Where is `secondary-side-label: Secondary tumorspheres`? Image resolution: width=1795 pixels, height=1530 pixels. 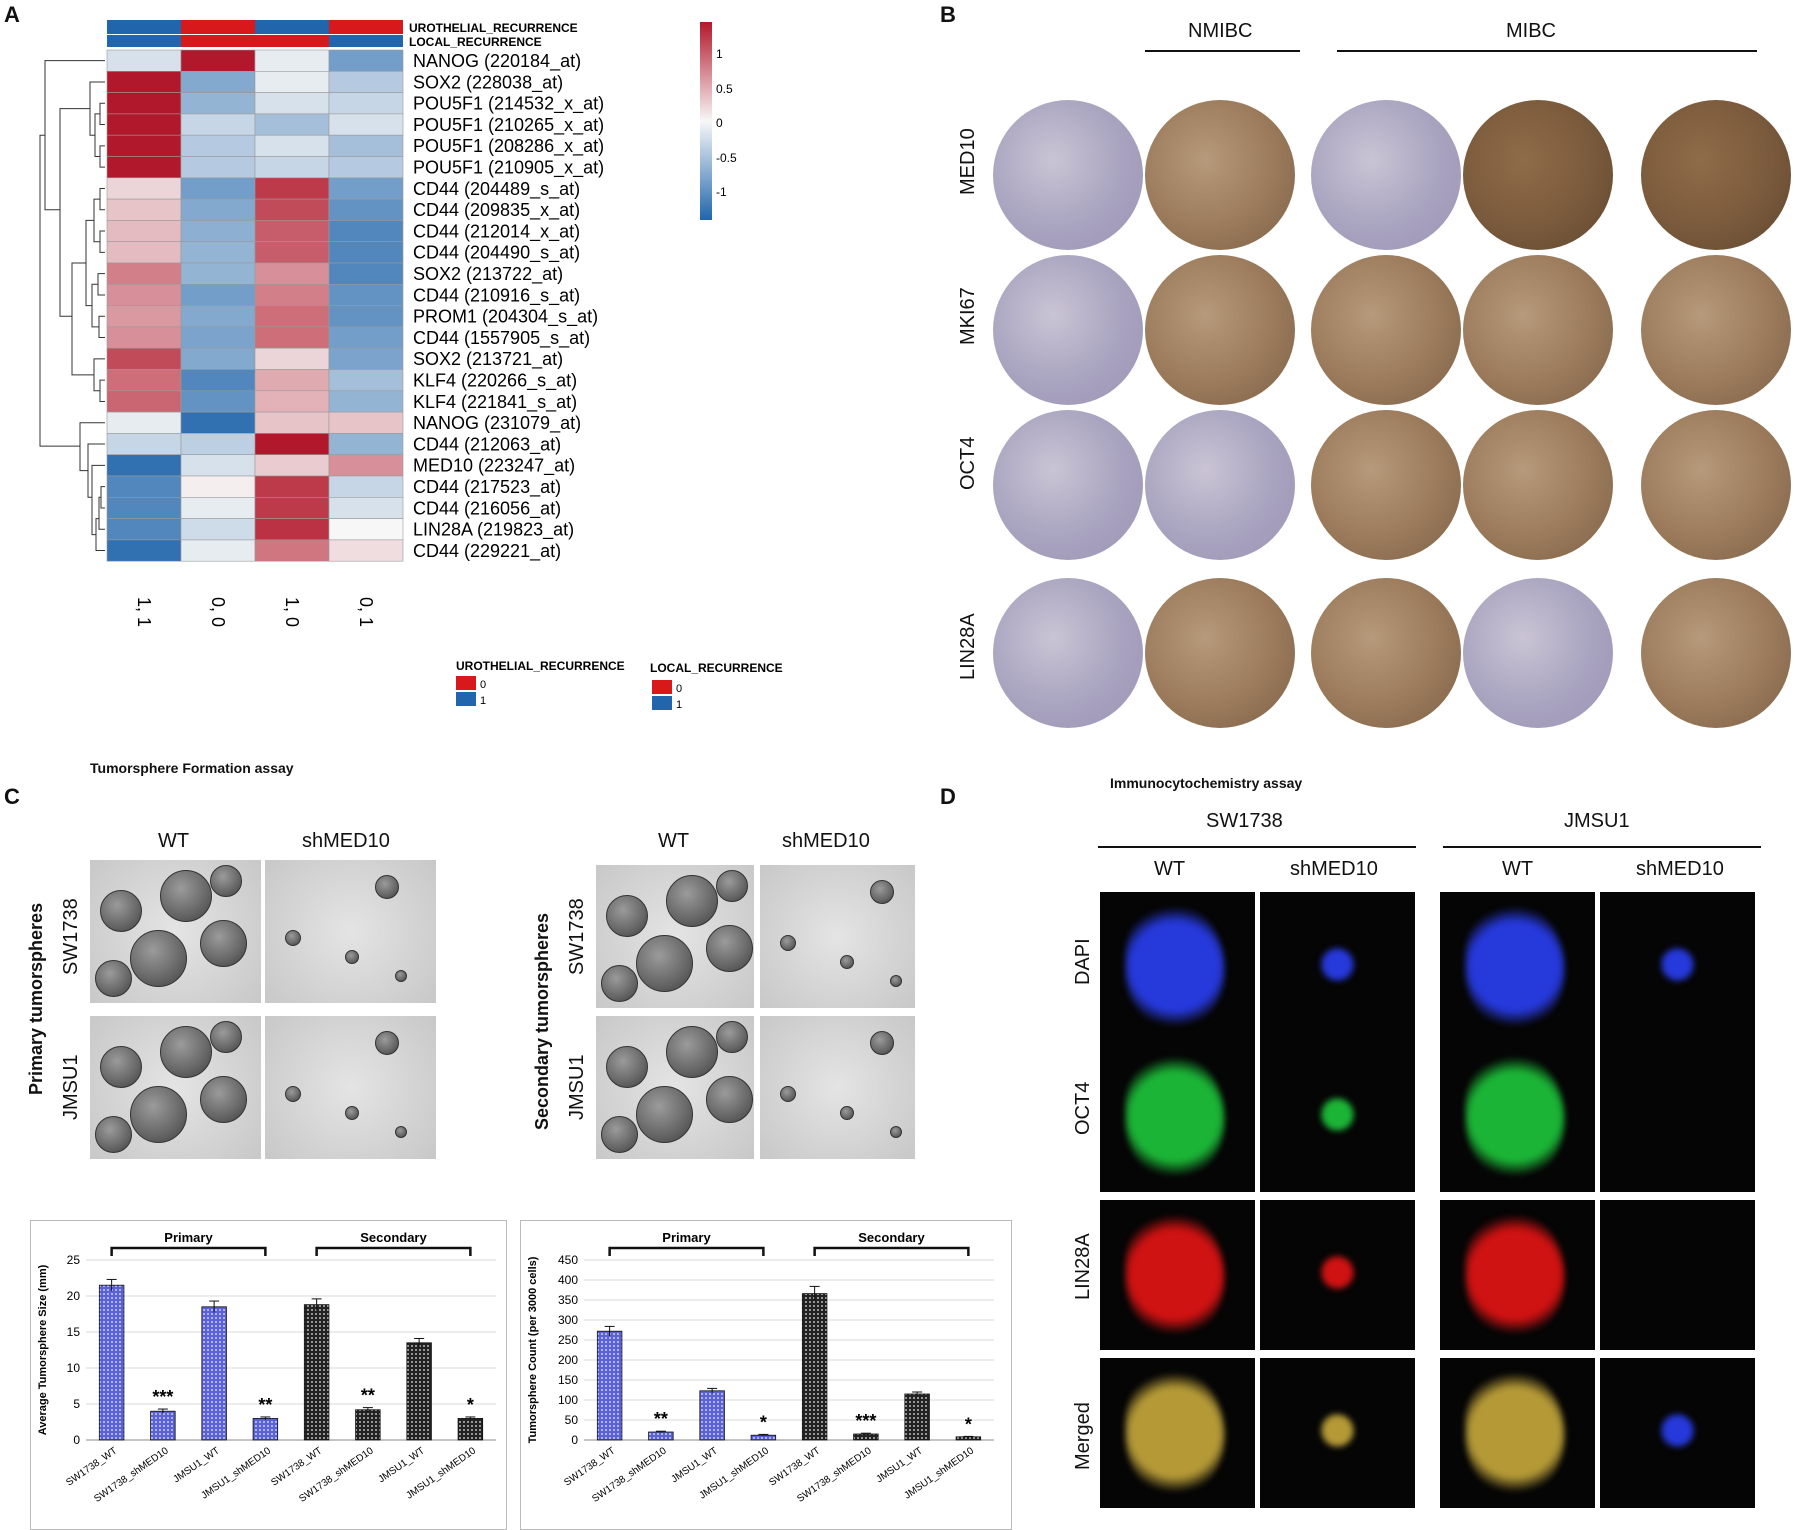
secondary-side-label: Secondary tumorspheres is located at coordinates (542, 1021).